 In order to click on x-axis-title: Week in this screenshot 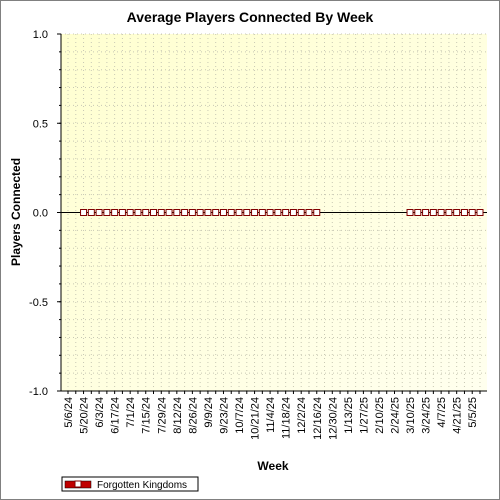, I will do `click(272, 466)`.